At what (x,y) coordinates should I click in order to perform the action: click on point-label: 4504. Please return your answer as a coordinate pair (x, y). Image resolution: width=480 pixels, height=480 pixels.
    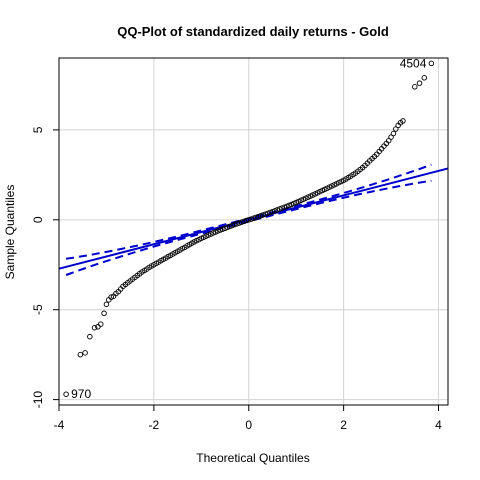
    Looking at the image, I should click on (413, 63).